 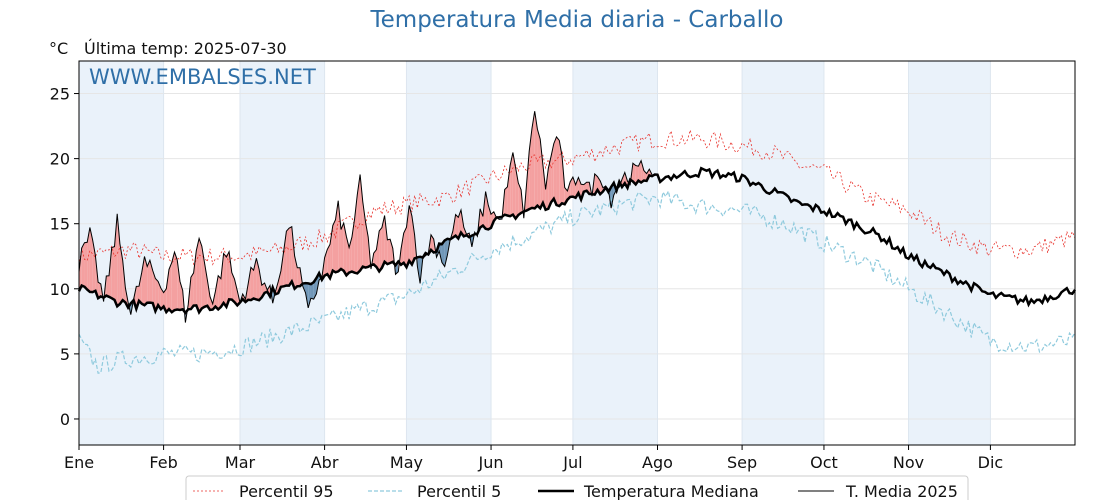 I want to click on x-tick-label: Abr, so click(x=325, y=462).